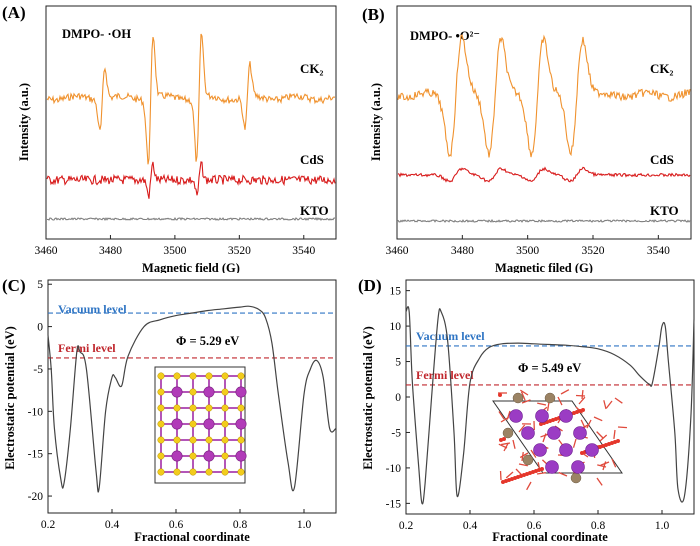 The width and height of the screenshot is (700, 546). I want to click on x-axis-label-a: Magnetic field (G), so click(191, 267).